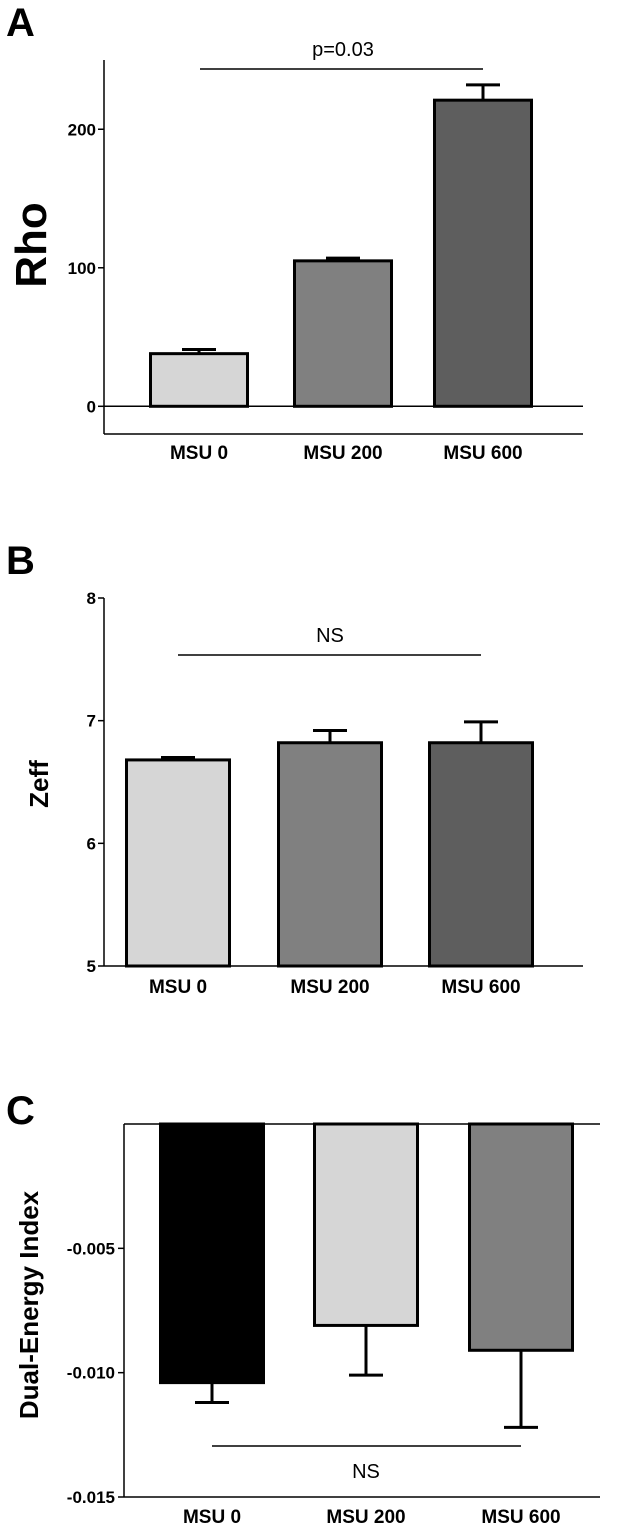  Describe the element at coordinates (91, 598) in the screenshot. I see `y-tick-label-b-3: 8` at that location.